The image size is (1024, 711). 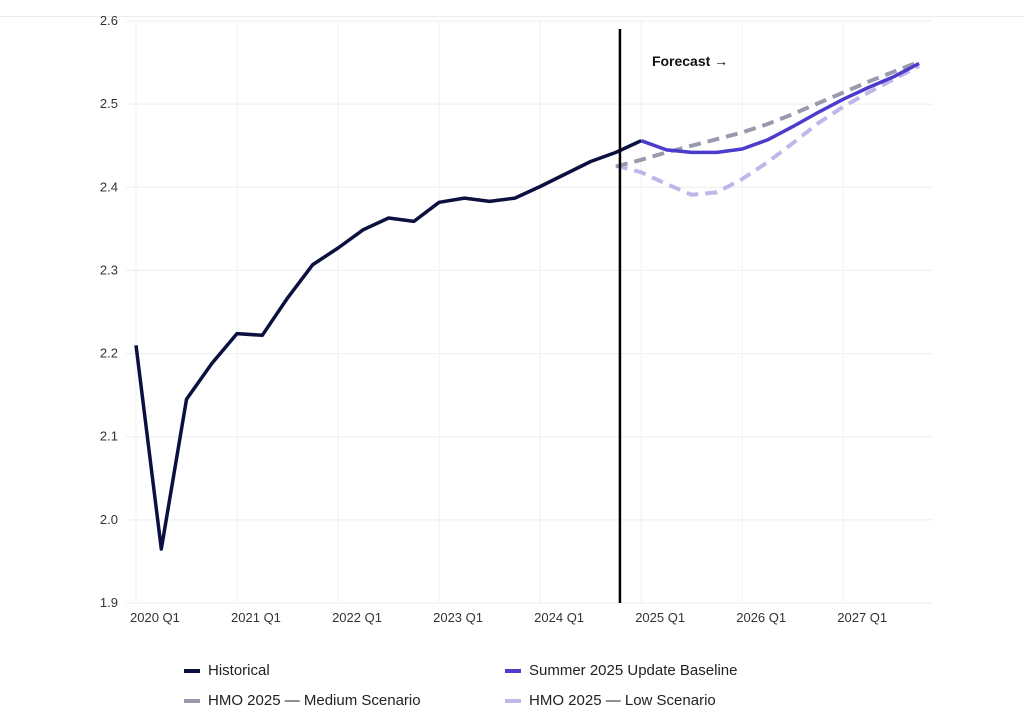 What do you see at coordinates (109, 269) in the screenshot?
I see `y-tick-label: 2.3` at bounding box center [109, 269].